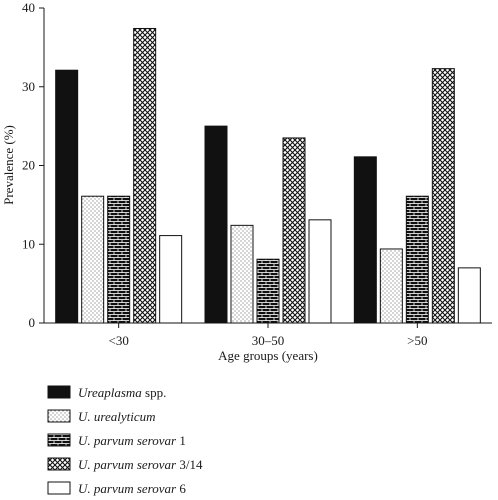  Describe the element at coordinates (268, 355) in the screenshot. I see `x-axis-title: Age groups (years)` at that location.